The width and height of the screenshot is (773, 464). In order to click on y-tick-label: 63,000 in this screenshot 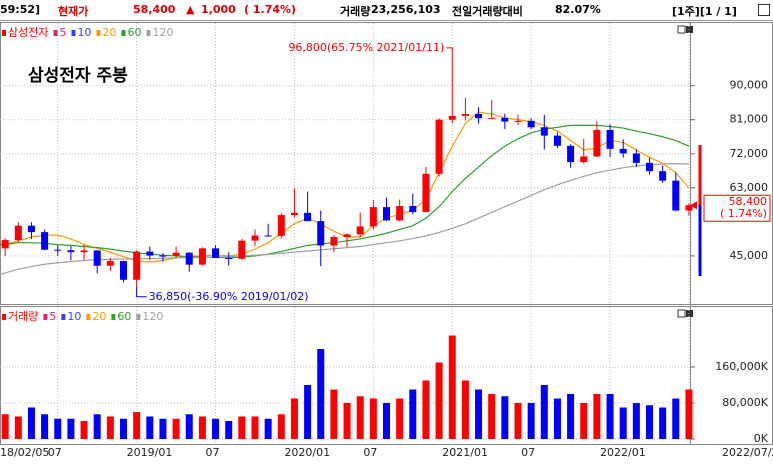, I will do `click(749, 187)`.